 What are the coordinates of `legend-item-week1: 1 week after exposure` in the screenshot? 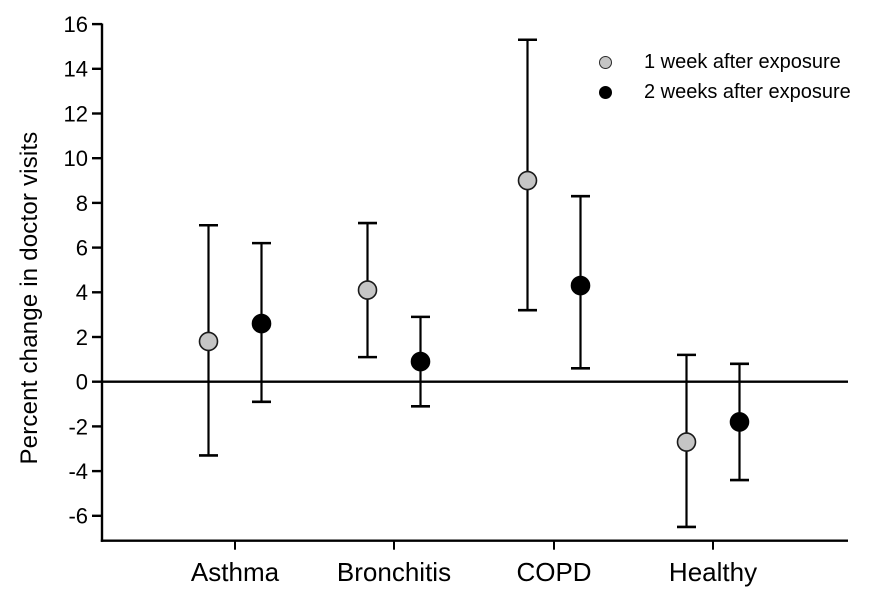 It's located at (725, 62).